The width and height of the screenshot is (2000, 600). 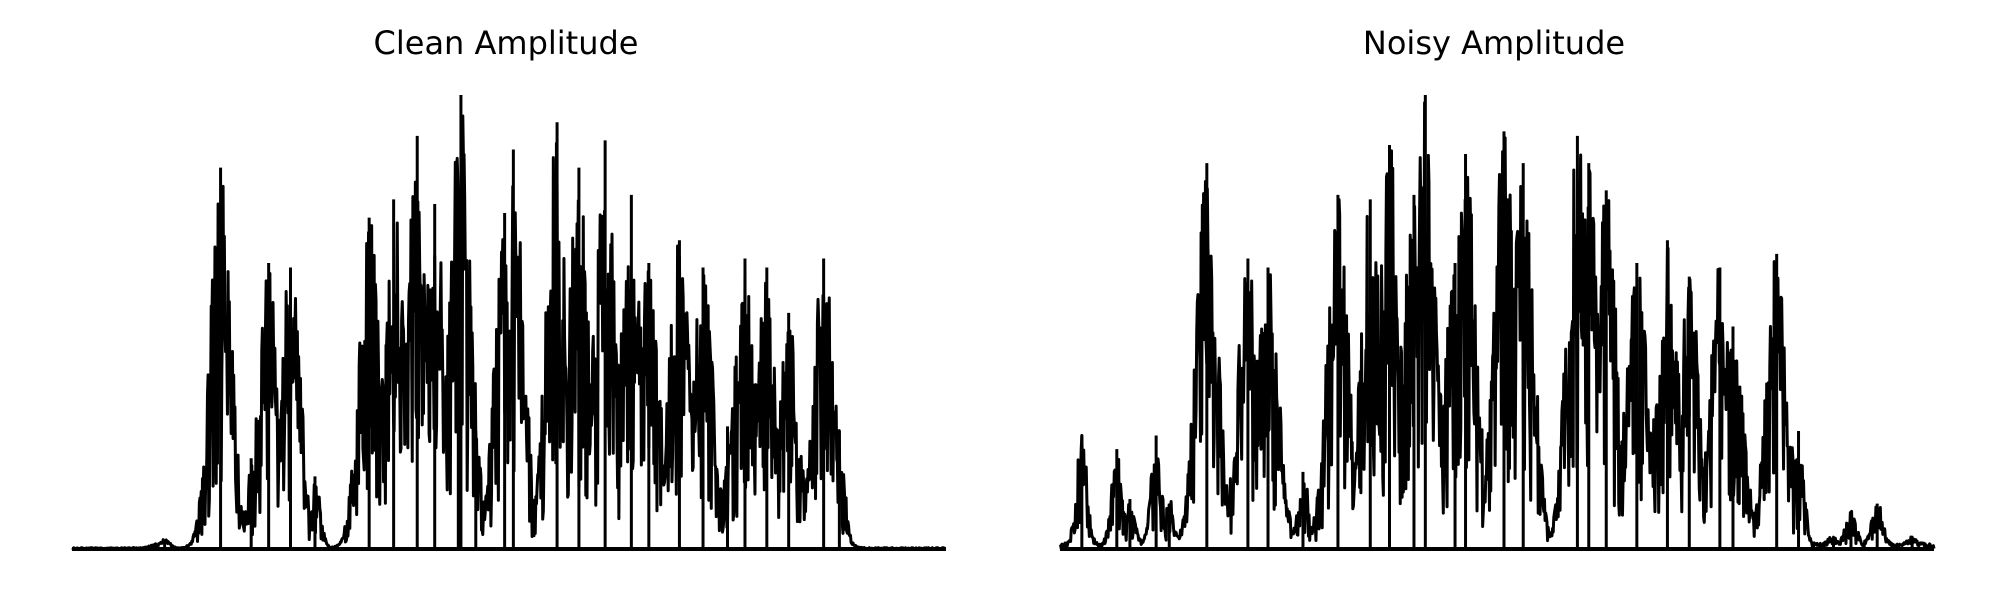 What do you see at coordinates (1494, 43) in the screenshot?
I see `chart-title-noisy: Noisy Amplitude` at bounding box center [1494, 43].